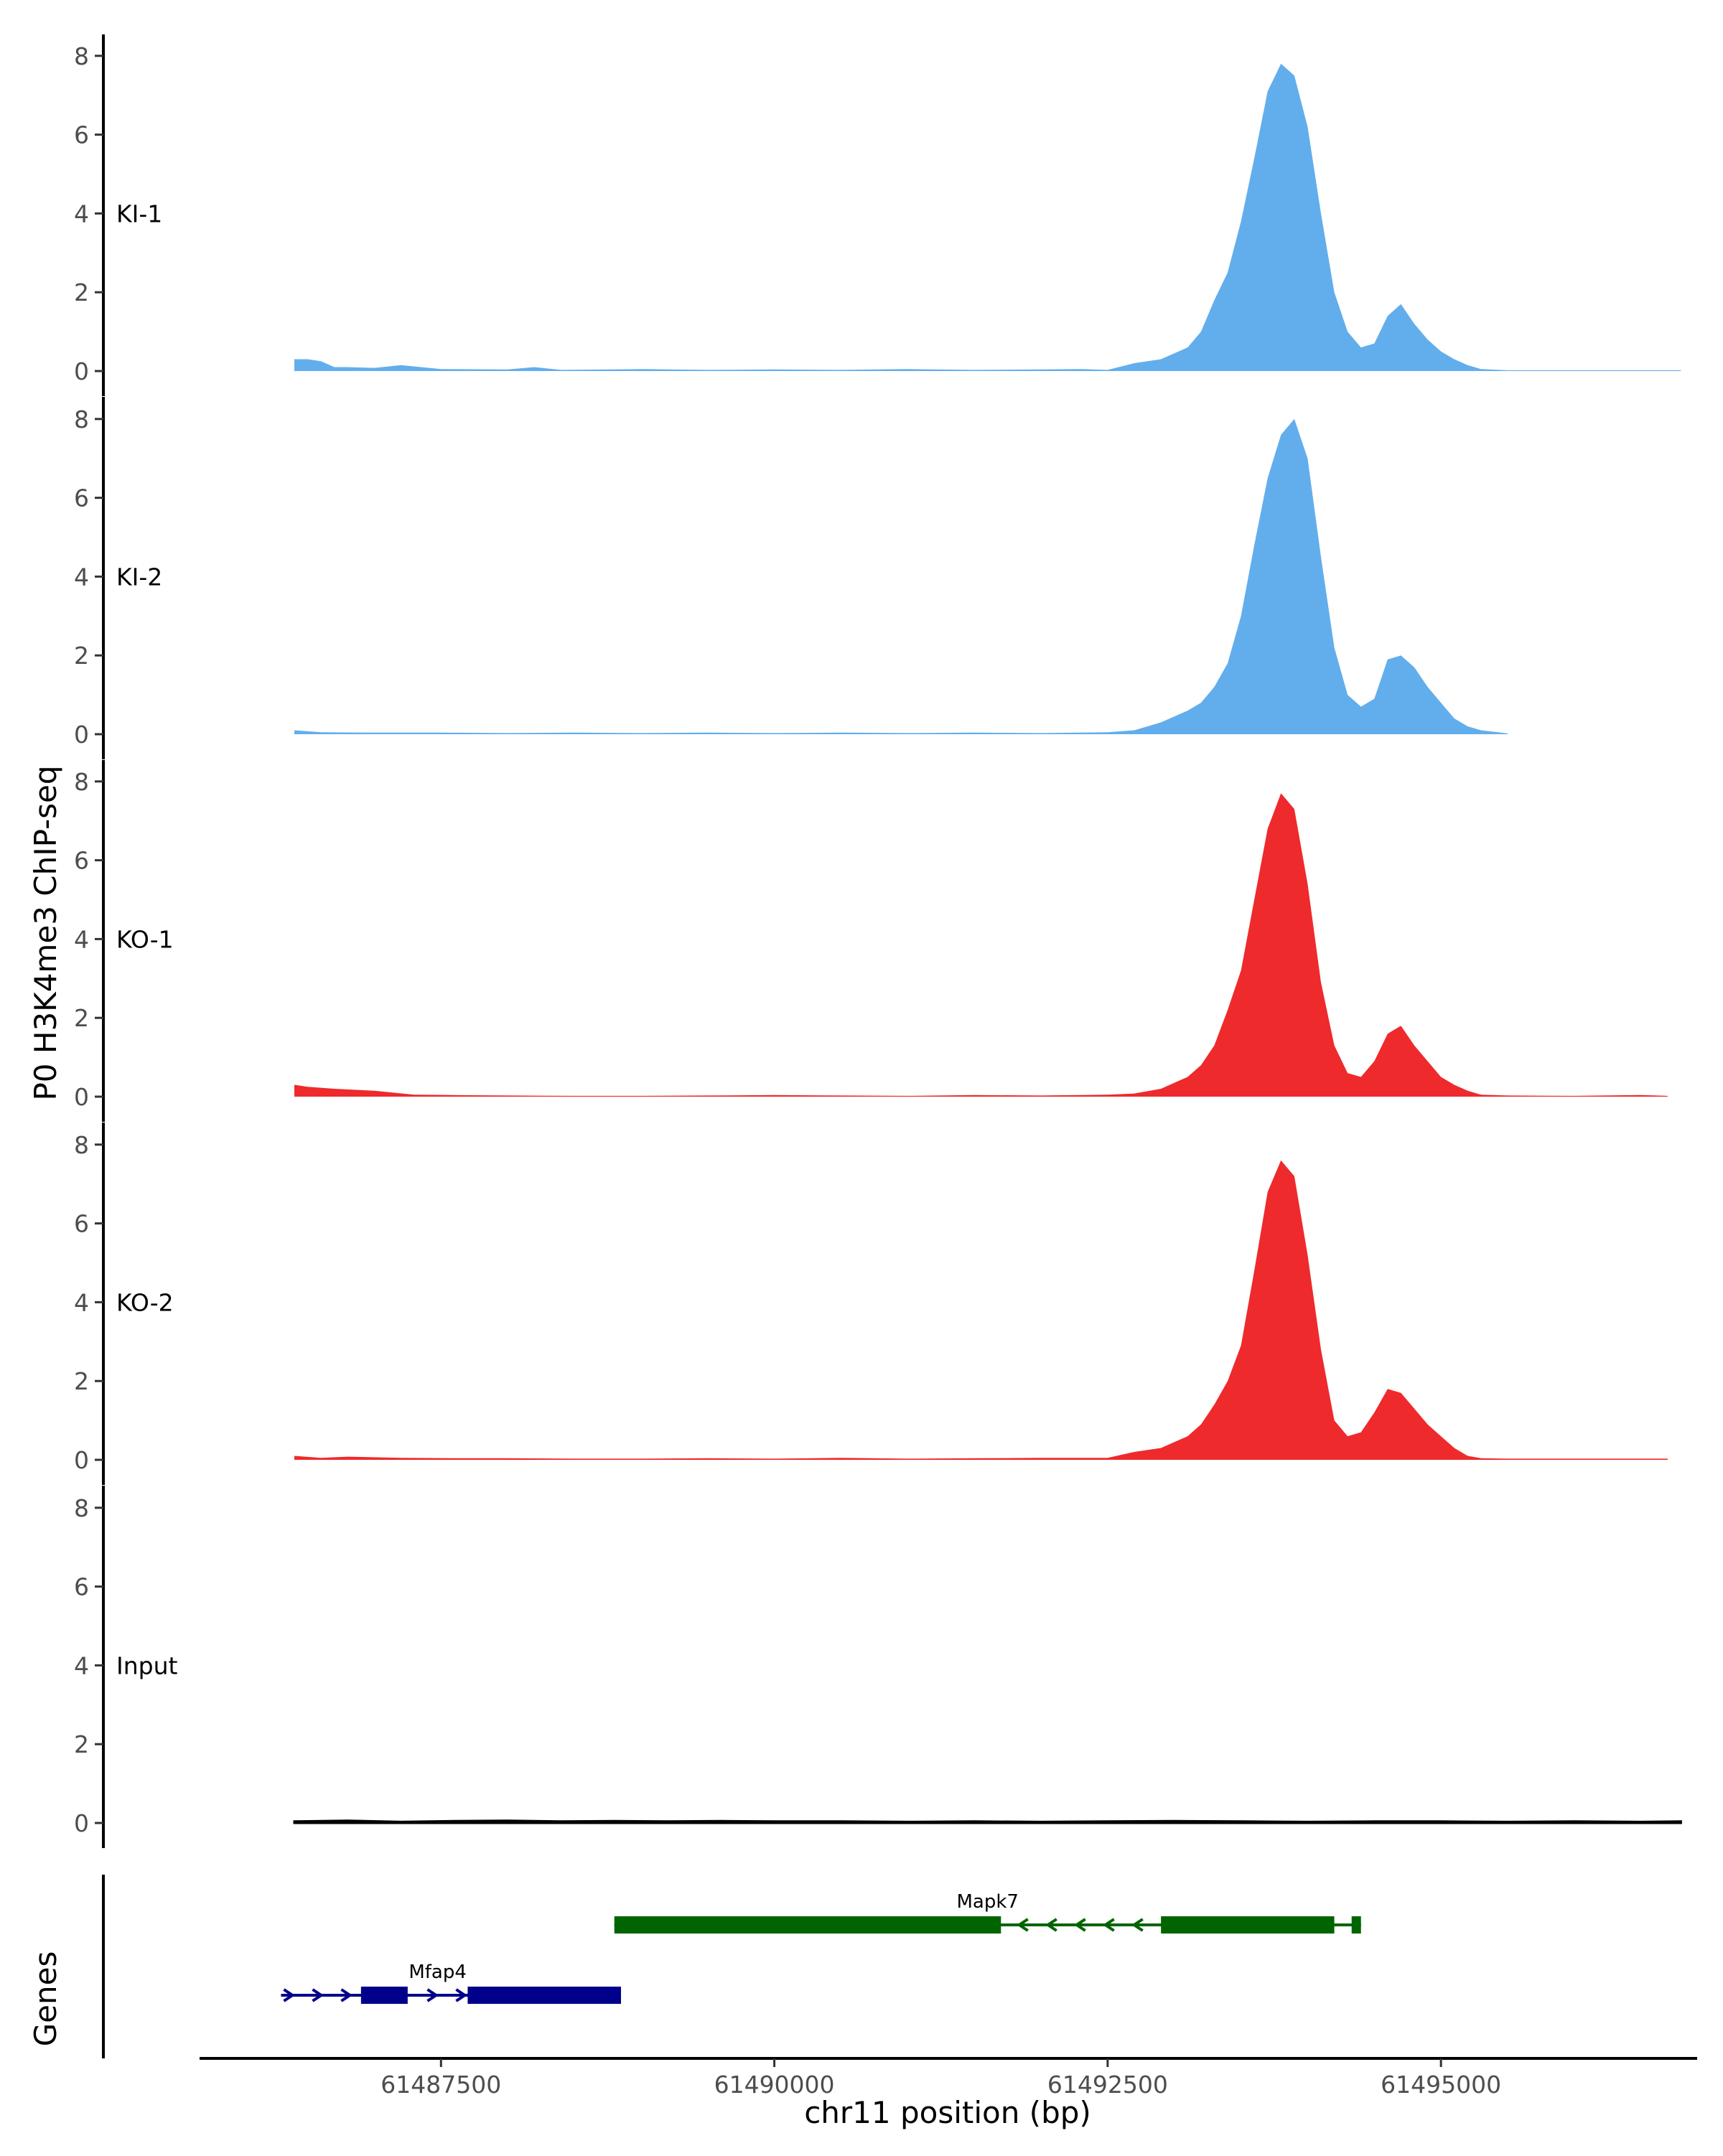 This screenshot has height=2156, width=1723. Describe the element at coordinates (731, 1966) in the screenshot. I see `gene-track: Mapk7 Mfap4` at that location.